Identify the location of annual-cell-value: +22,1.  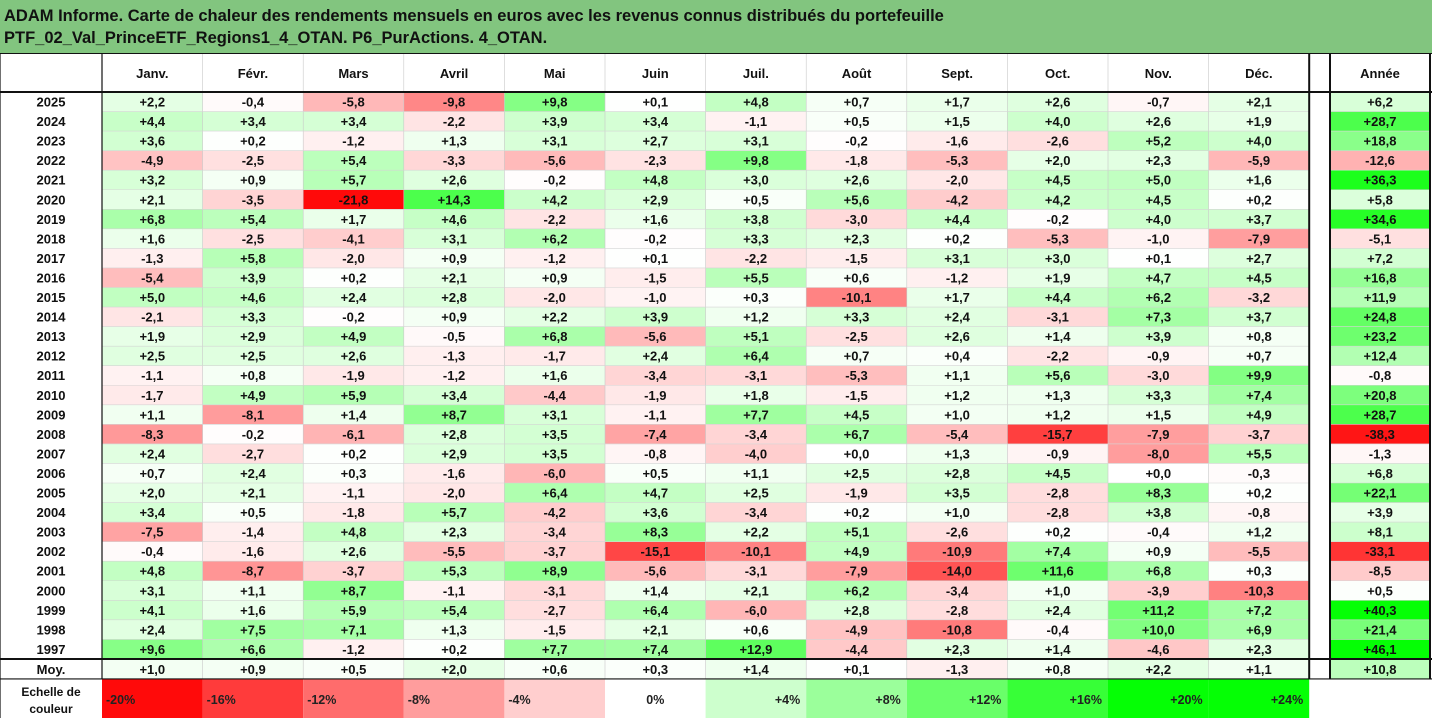
(1380, 493).